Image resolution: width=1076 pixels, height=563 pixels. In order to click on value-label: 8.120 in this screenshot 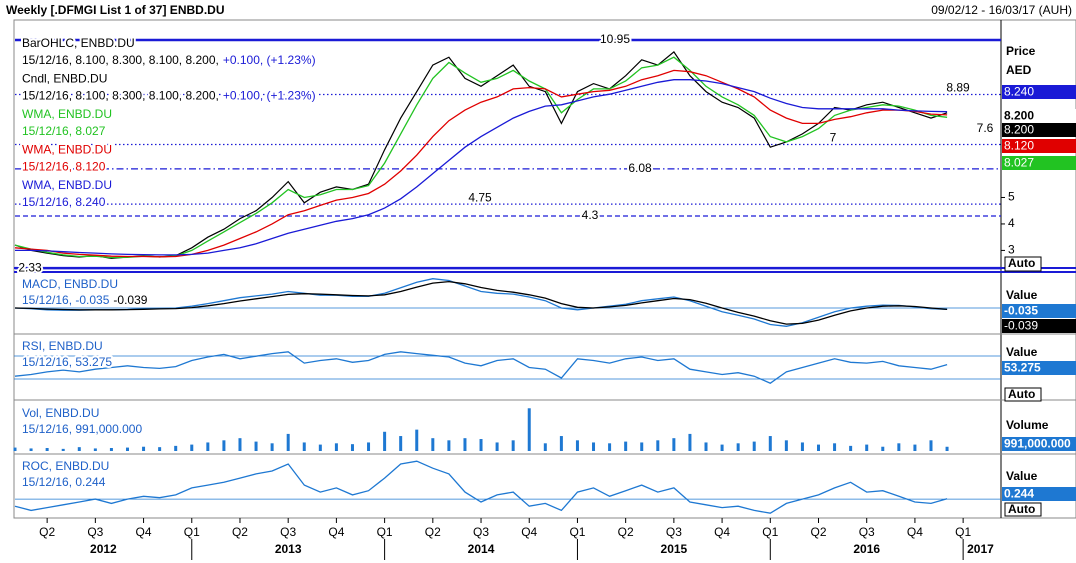, I will do `click(1019, 146)`.